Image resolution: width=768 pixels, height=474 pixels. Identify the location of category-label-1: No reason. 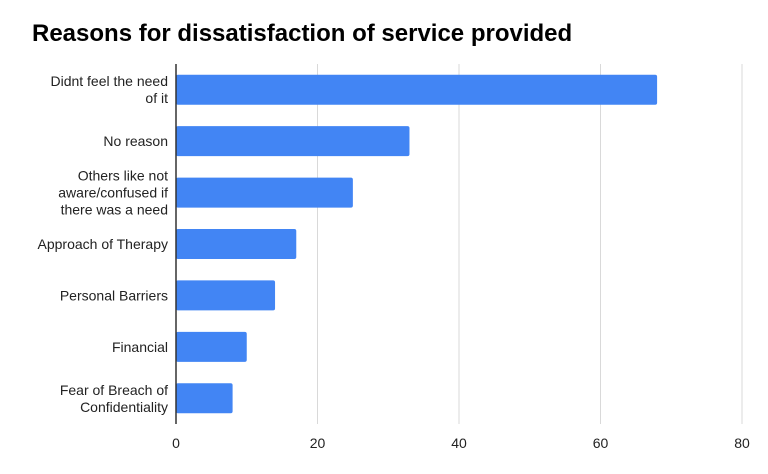
(135, 141).